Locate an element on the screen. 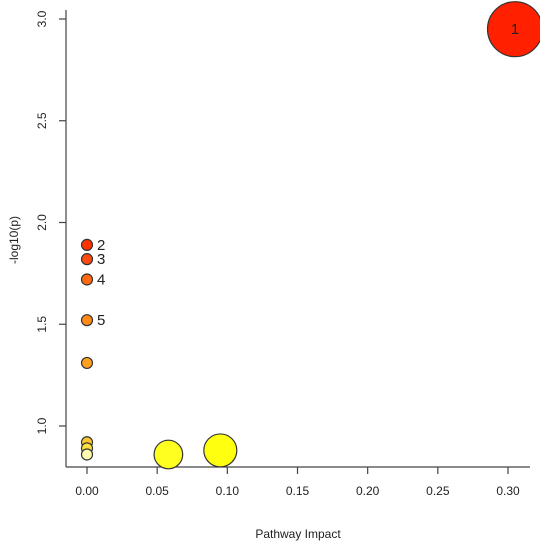 The width and height of the screenshot is (540, 550). point-label: 1 is located at coordinates (515, 29).